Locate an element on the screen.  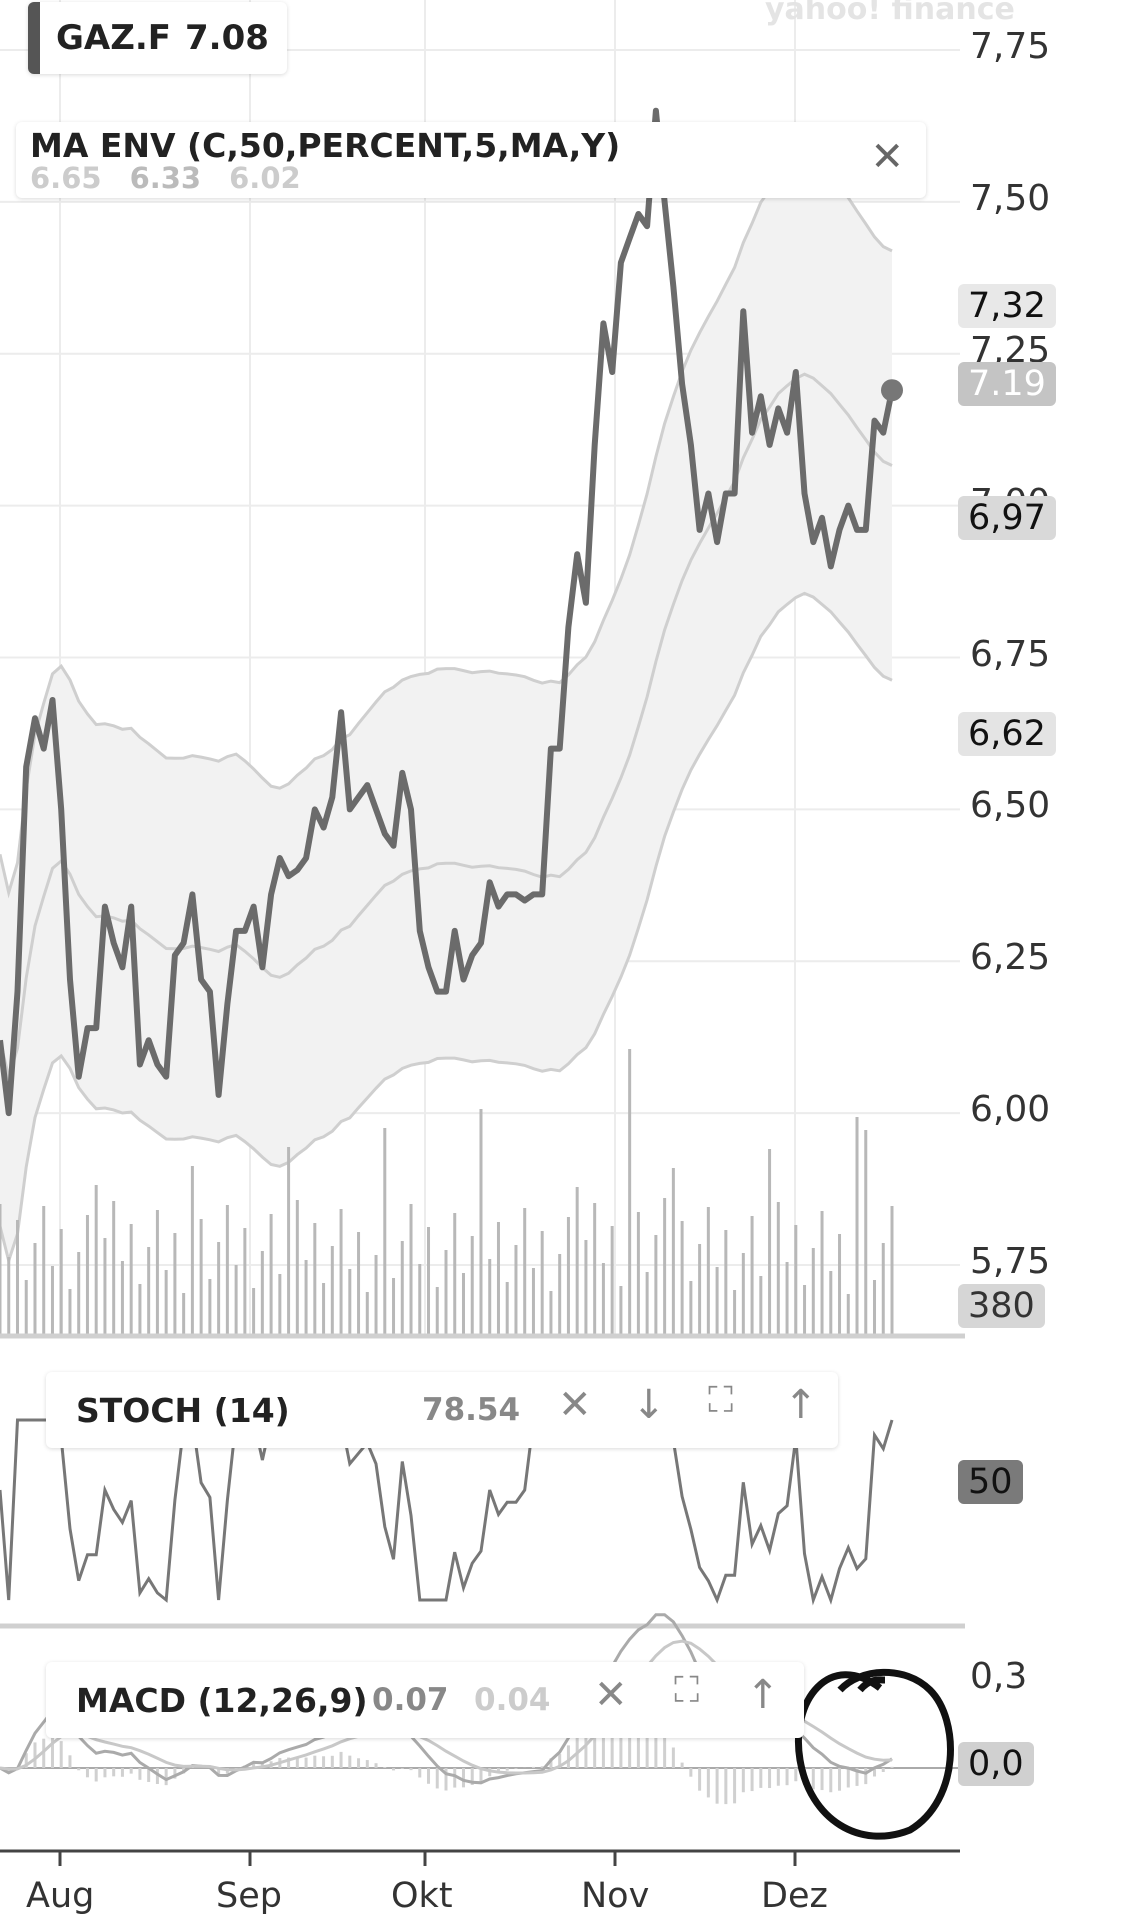
ma-env-middle-value: 6.33 is located at coordinates (165, 177).